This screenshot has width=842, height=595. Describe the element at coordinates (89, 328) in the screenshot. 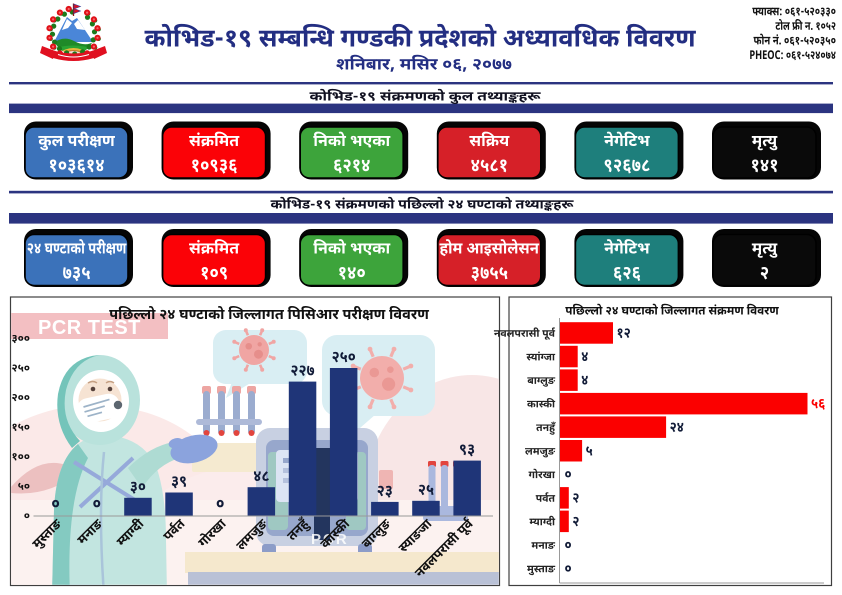

I see `svg-text: PCR TEST` at that location.